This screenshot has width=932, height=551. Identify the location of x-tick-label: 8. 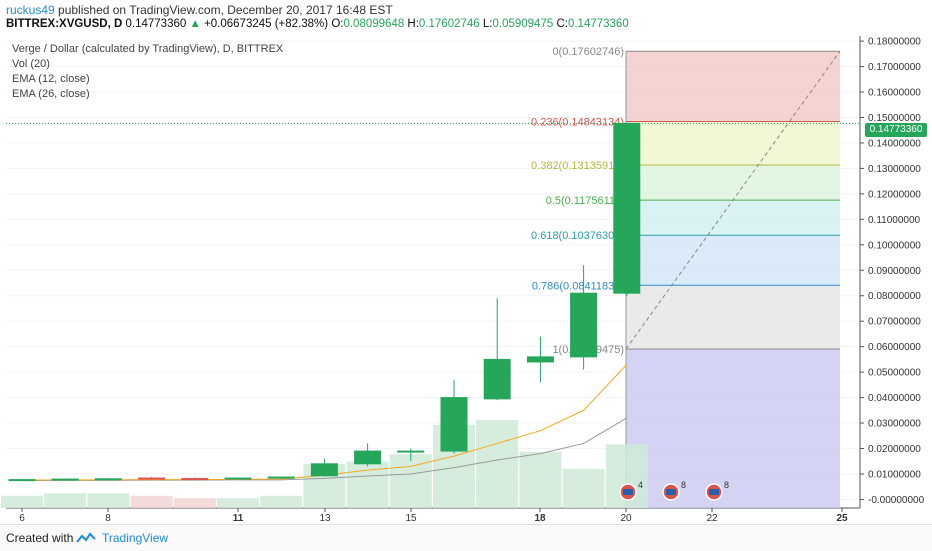
(108, 518).